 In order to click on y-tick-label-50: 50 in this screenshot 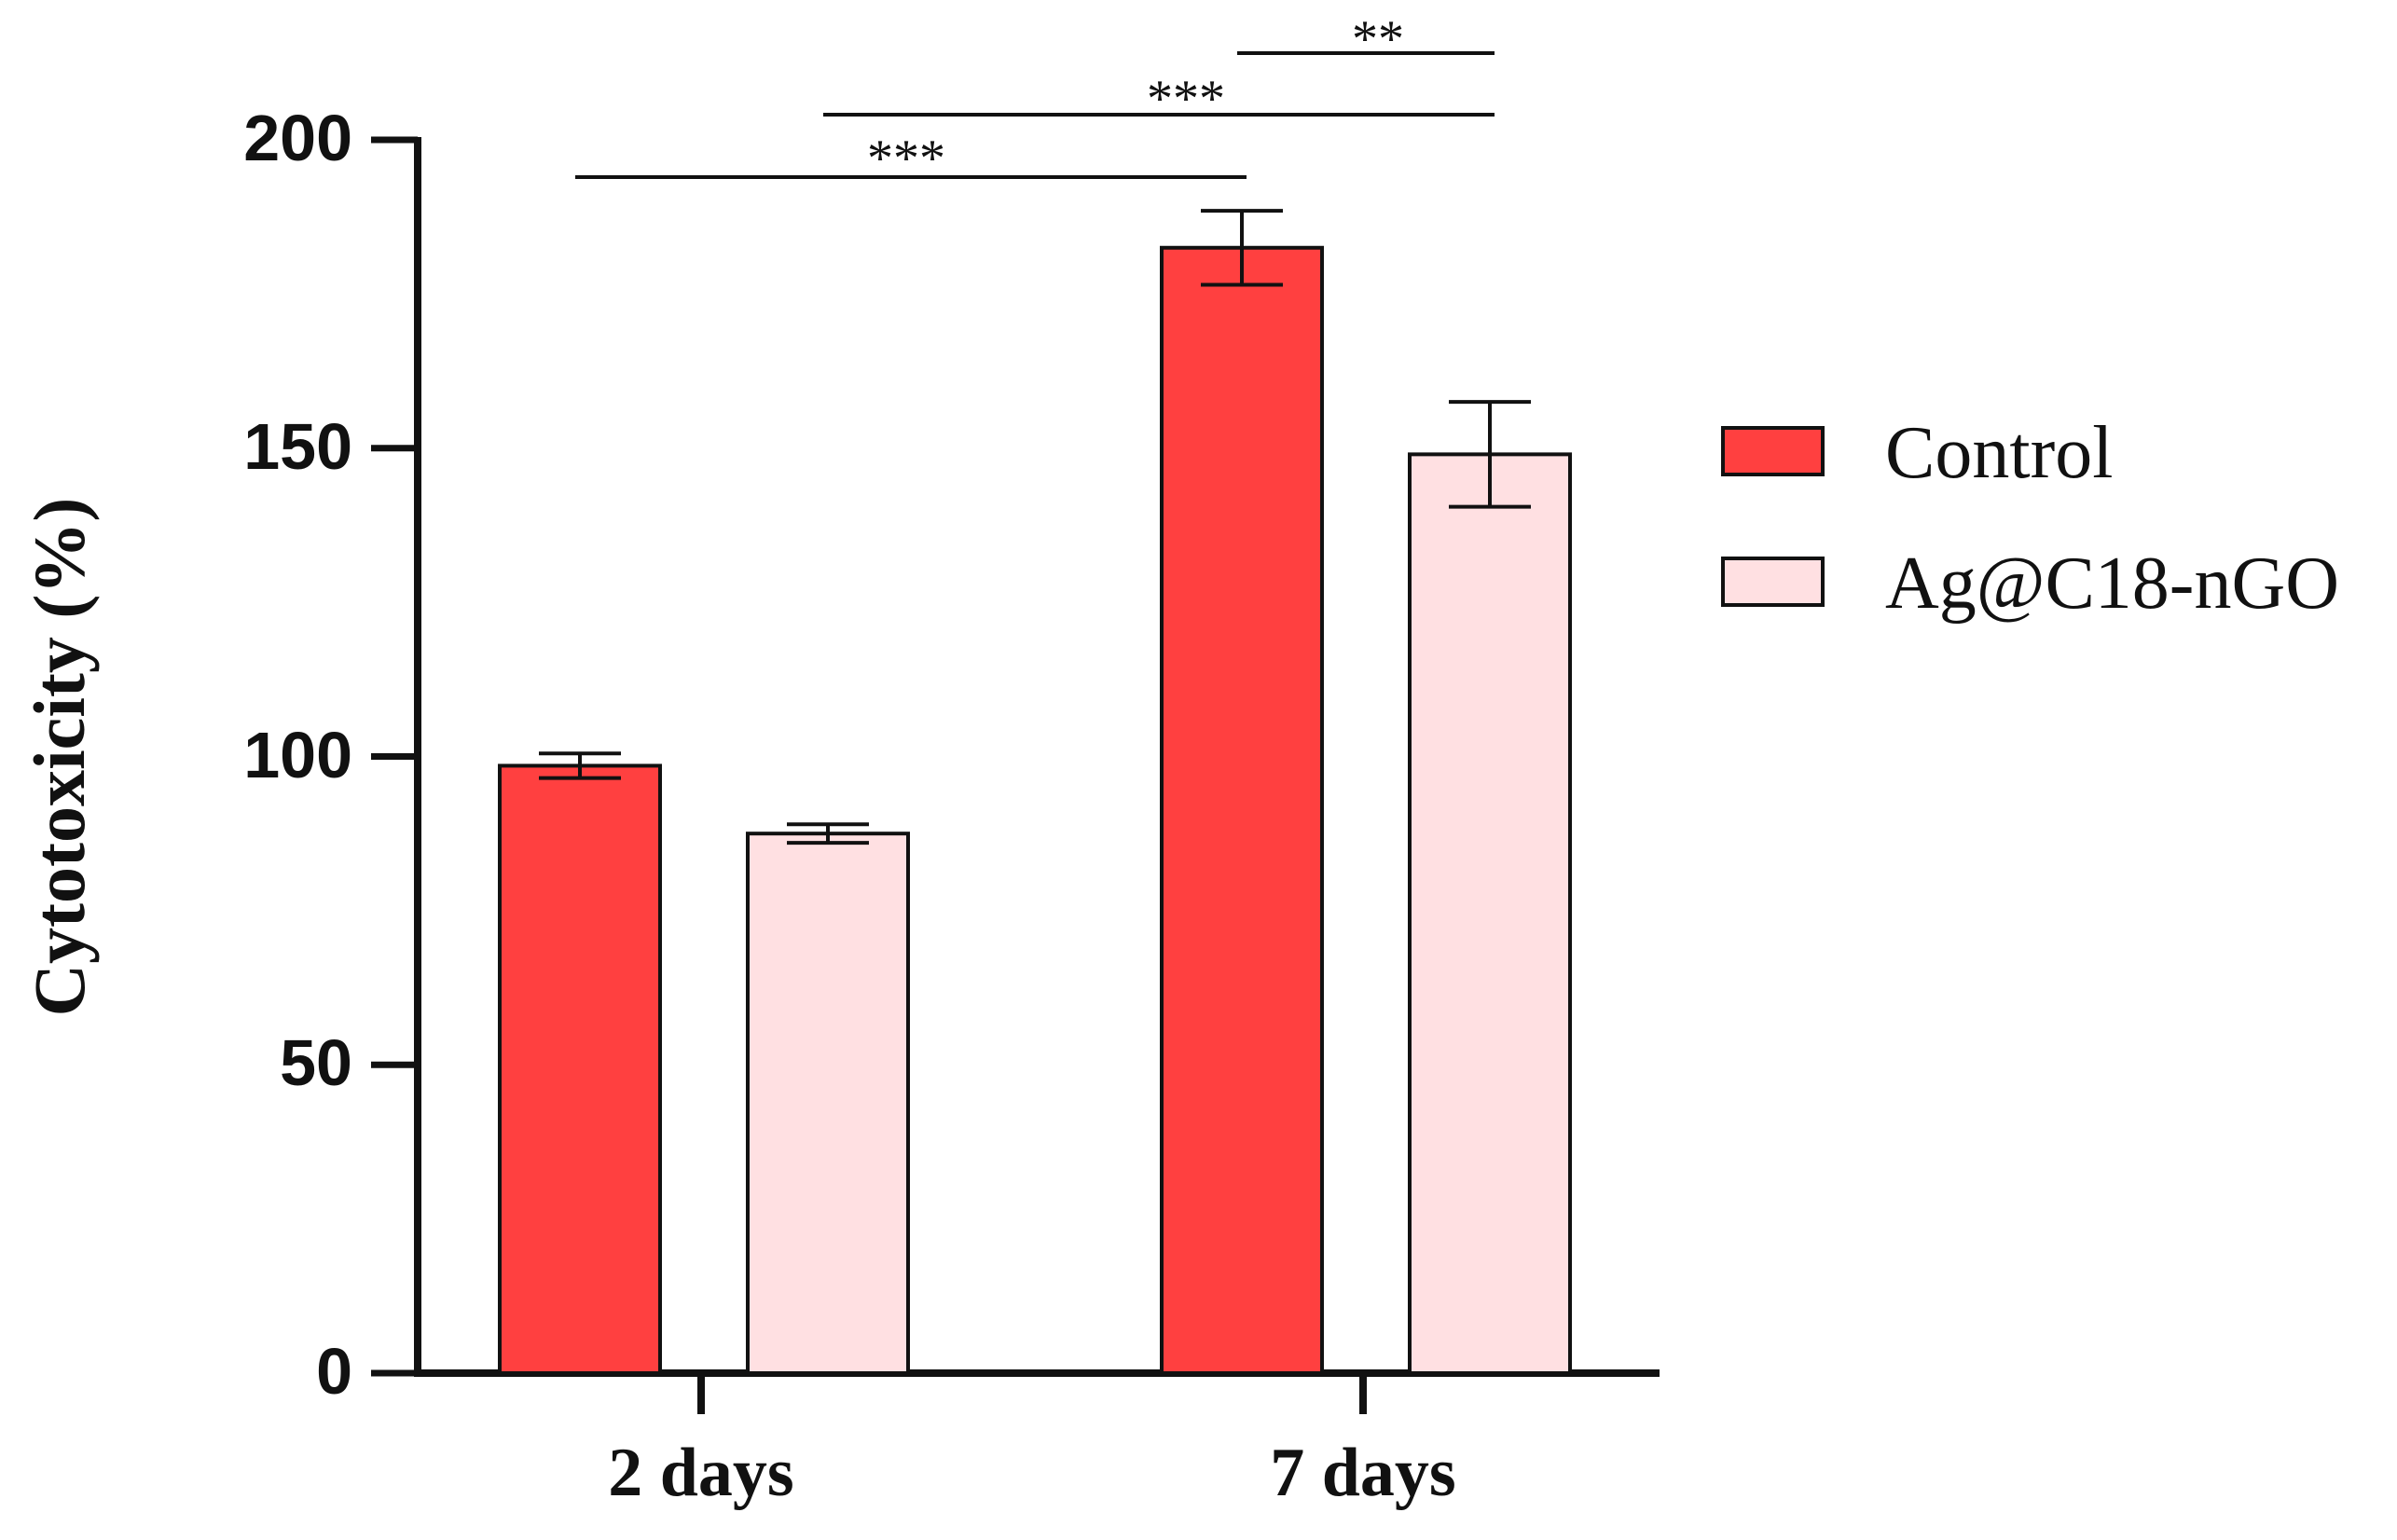, I will do `click(316, 1062)`.